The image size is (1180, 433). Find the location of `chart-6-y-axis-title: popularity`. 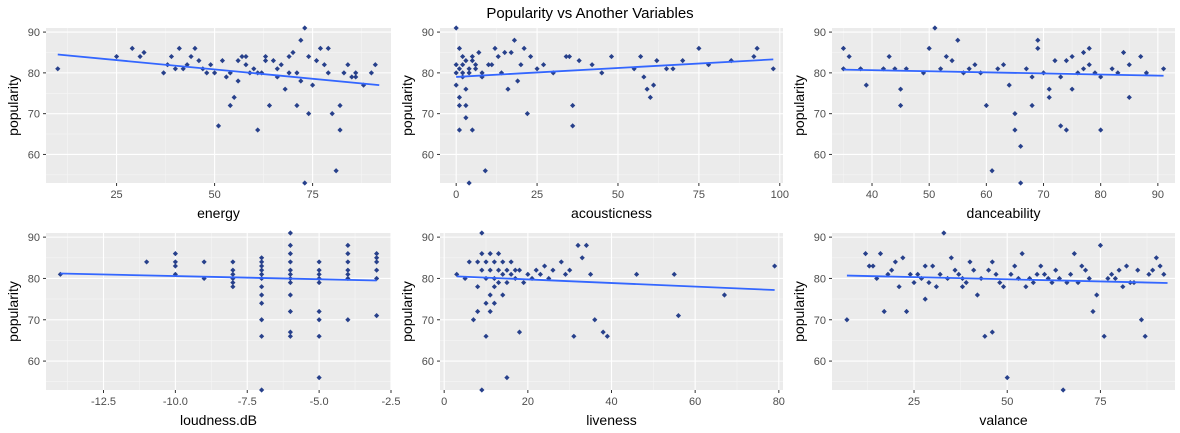

chart-6-y-axis-title: popularity is located at coordinates (799, 311).